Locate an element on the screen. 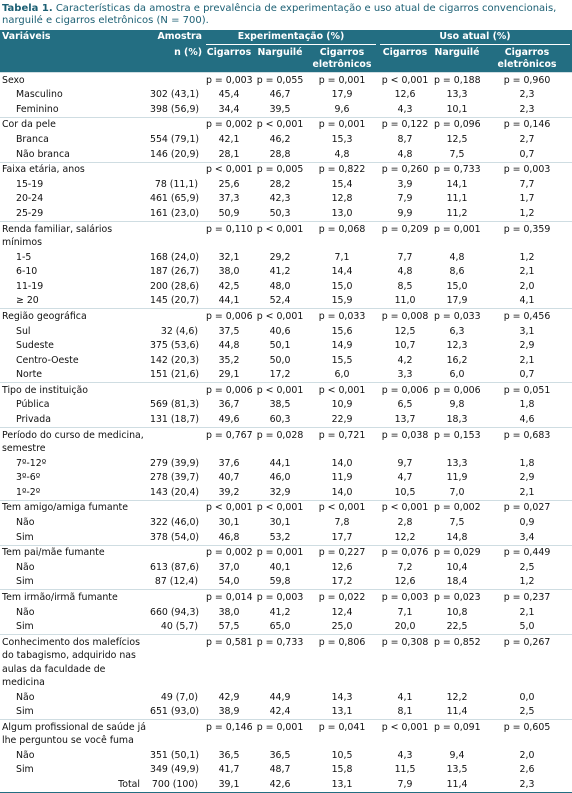 Image resolution: width=572 pixels, height=793 pixels. value-cell: 9,8 is located at coordinates (457, 405).